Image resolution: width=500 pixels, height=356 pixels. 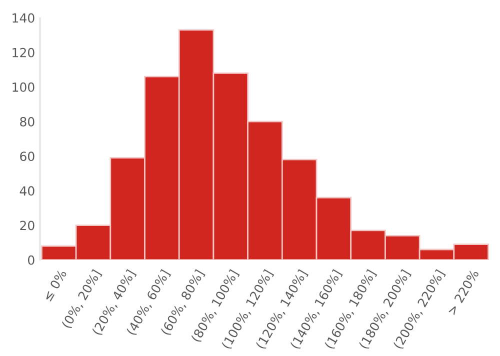 What do you see at coordinates (27, 157) in the screenshot?
I see `y-tick-label: 60` at bounding box center [27, 157].